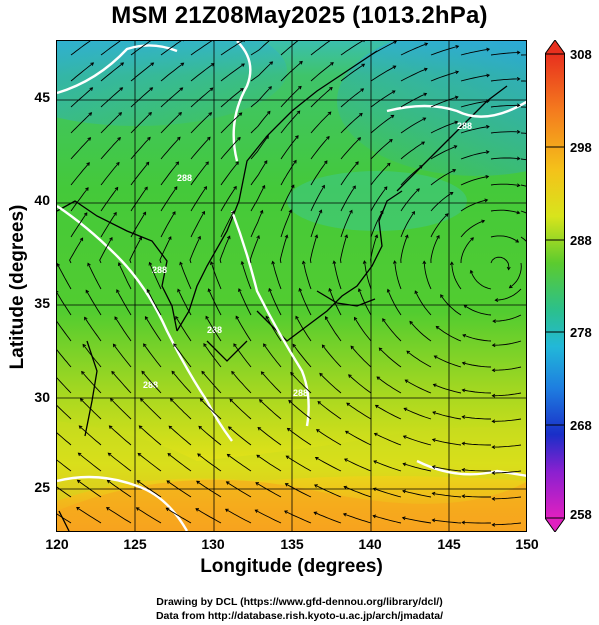  I want to click on cold-region-northeast, so click(431, 108).